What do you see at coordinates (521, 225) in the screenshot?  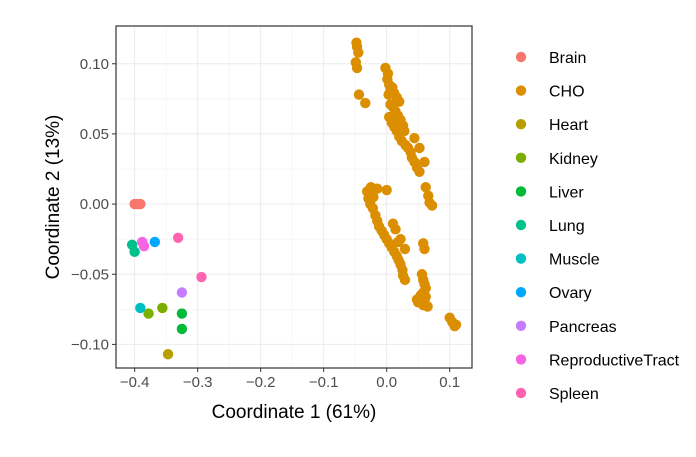 I see `legend-key-lung` at bounding box center [521, 225].